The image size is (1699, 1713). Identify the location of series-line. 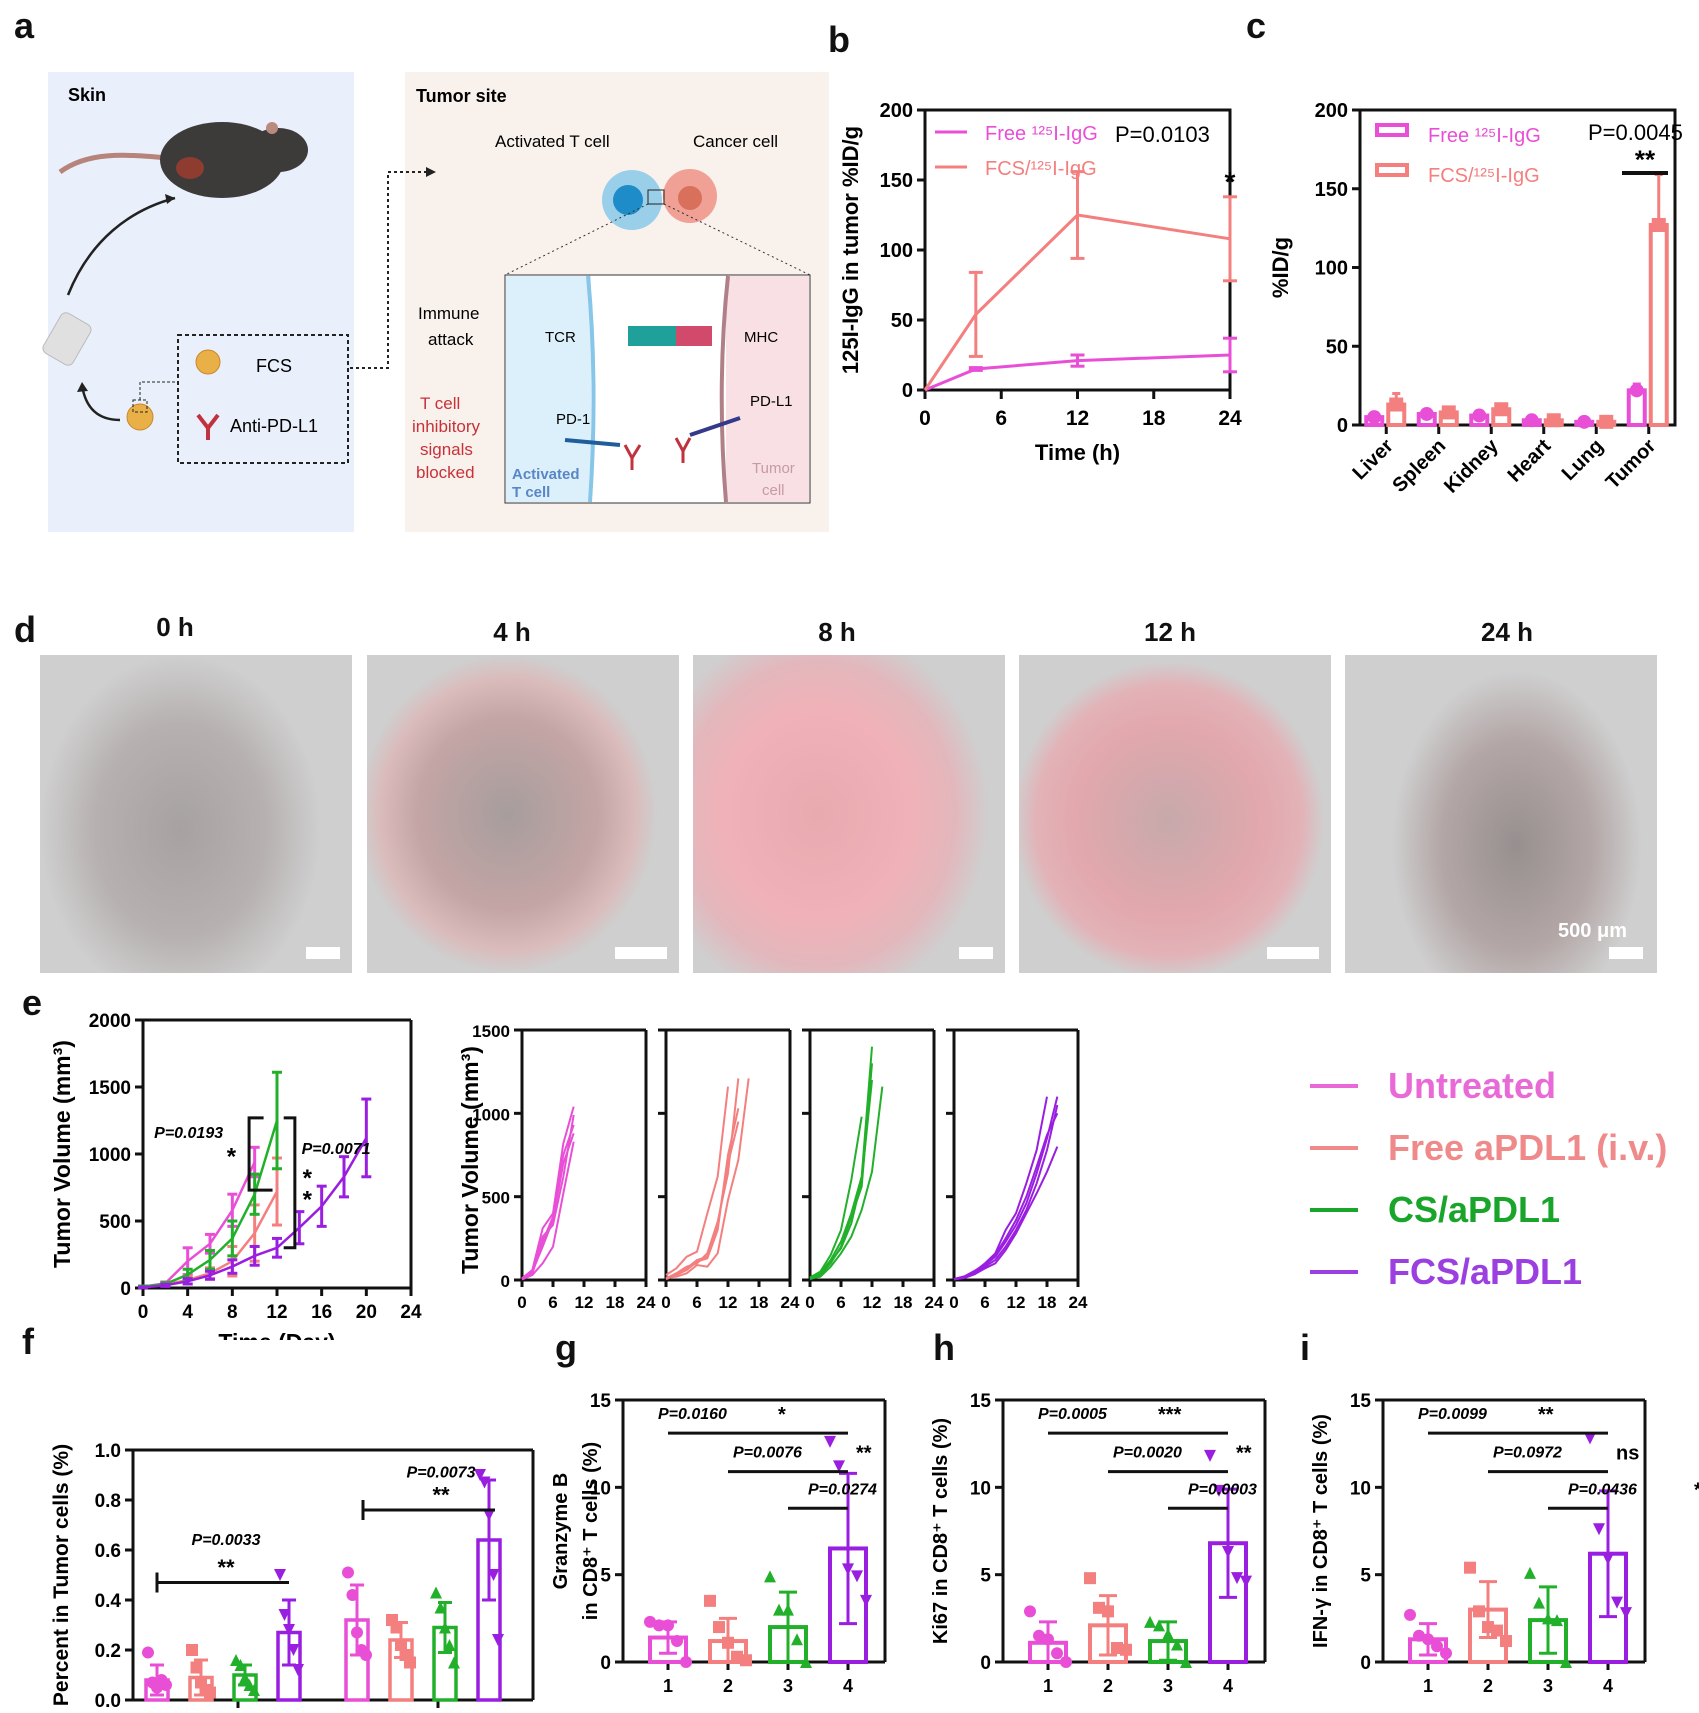
(1077, 302).